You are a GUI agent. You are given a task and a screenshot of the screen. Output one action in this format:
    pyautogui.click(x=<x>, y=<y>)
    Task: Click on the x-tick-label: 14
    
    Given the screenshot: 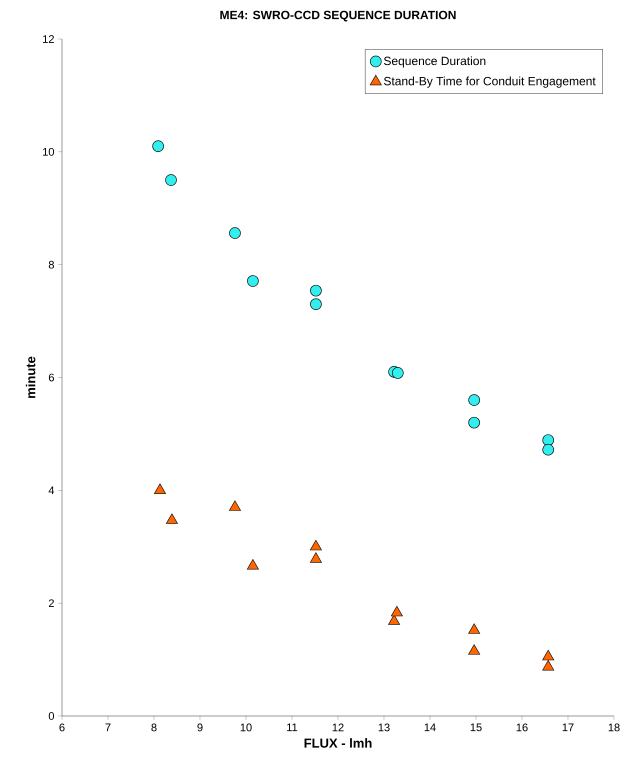 What is the action you would take?
    pyautogui.click(x=430, y=728)
    